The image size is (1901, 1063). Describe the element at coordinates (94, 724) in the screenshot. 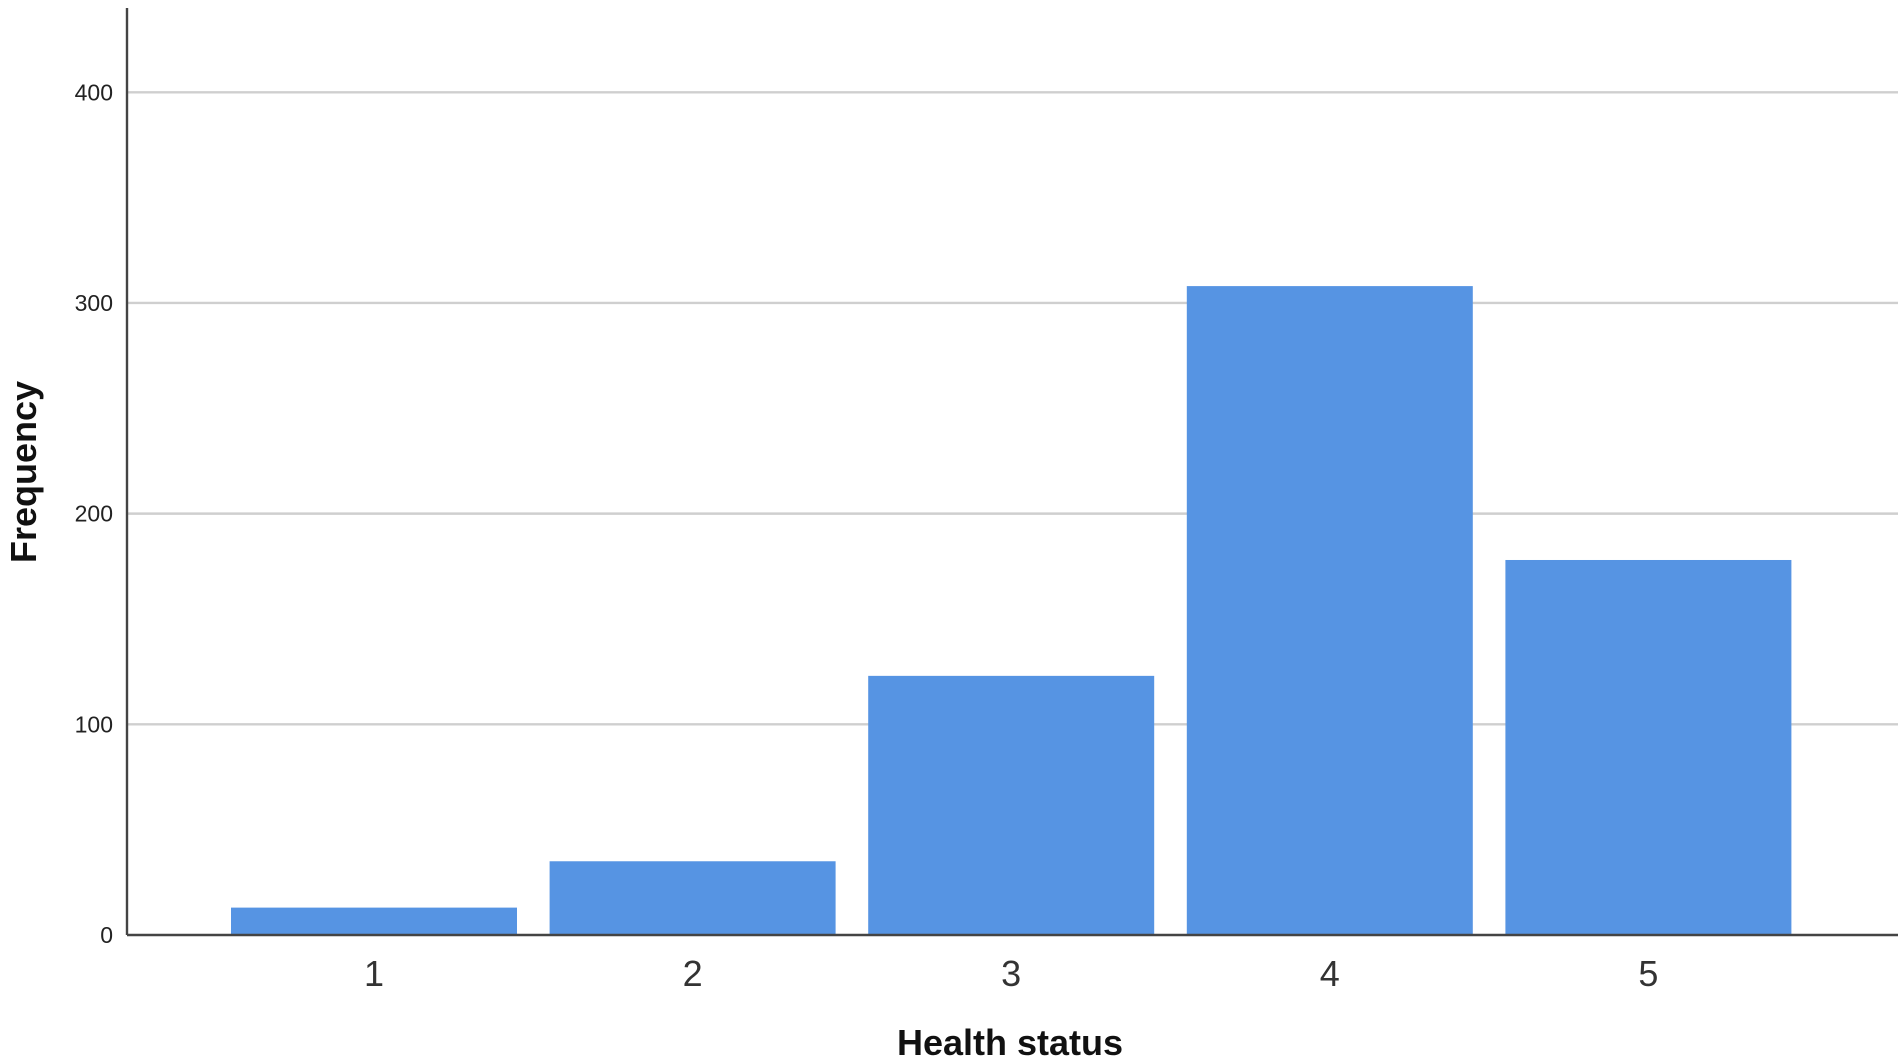

I see `y-tick-label-100: 100` at that location.